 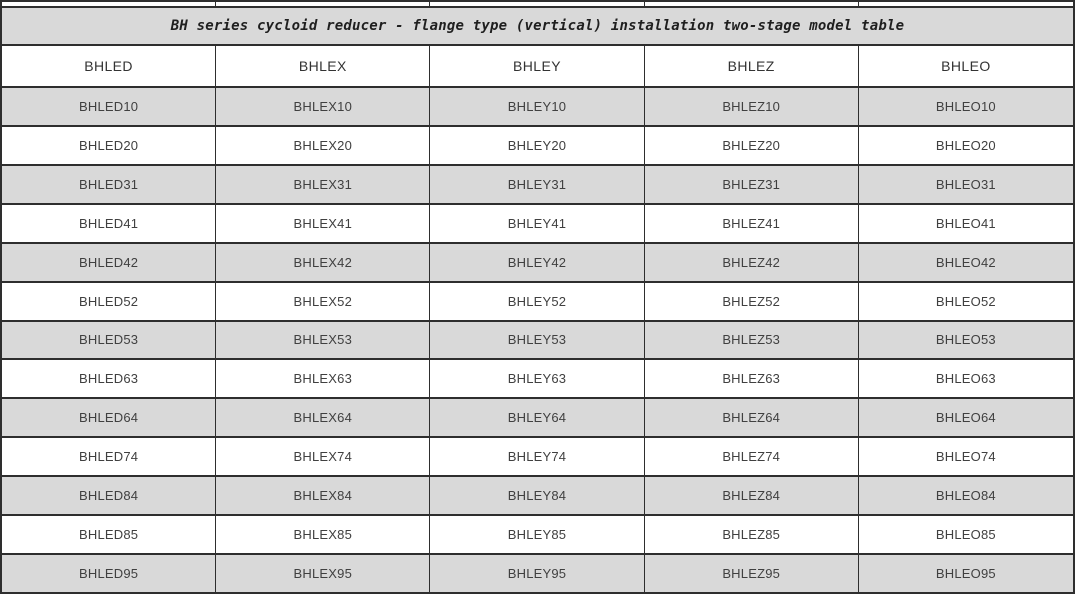 I want to click on model-cell: BHLED41, so click(x=109, y=223).